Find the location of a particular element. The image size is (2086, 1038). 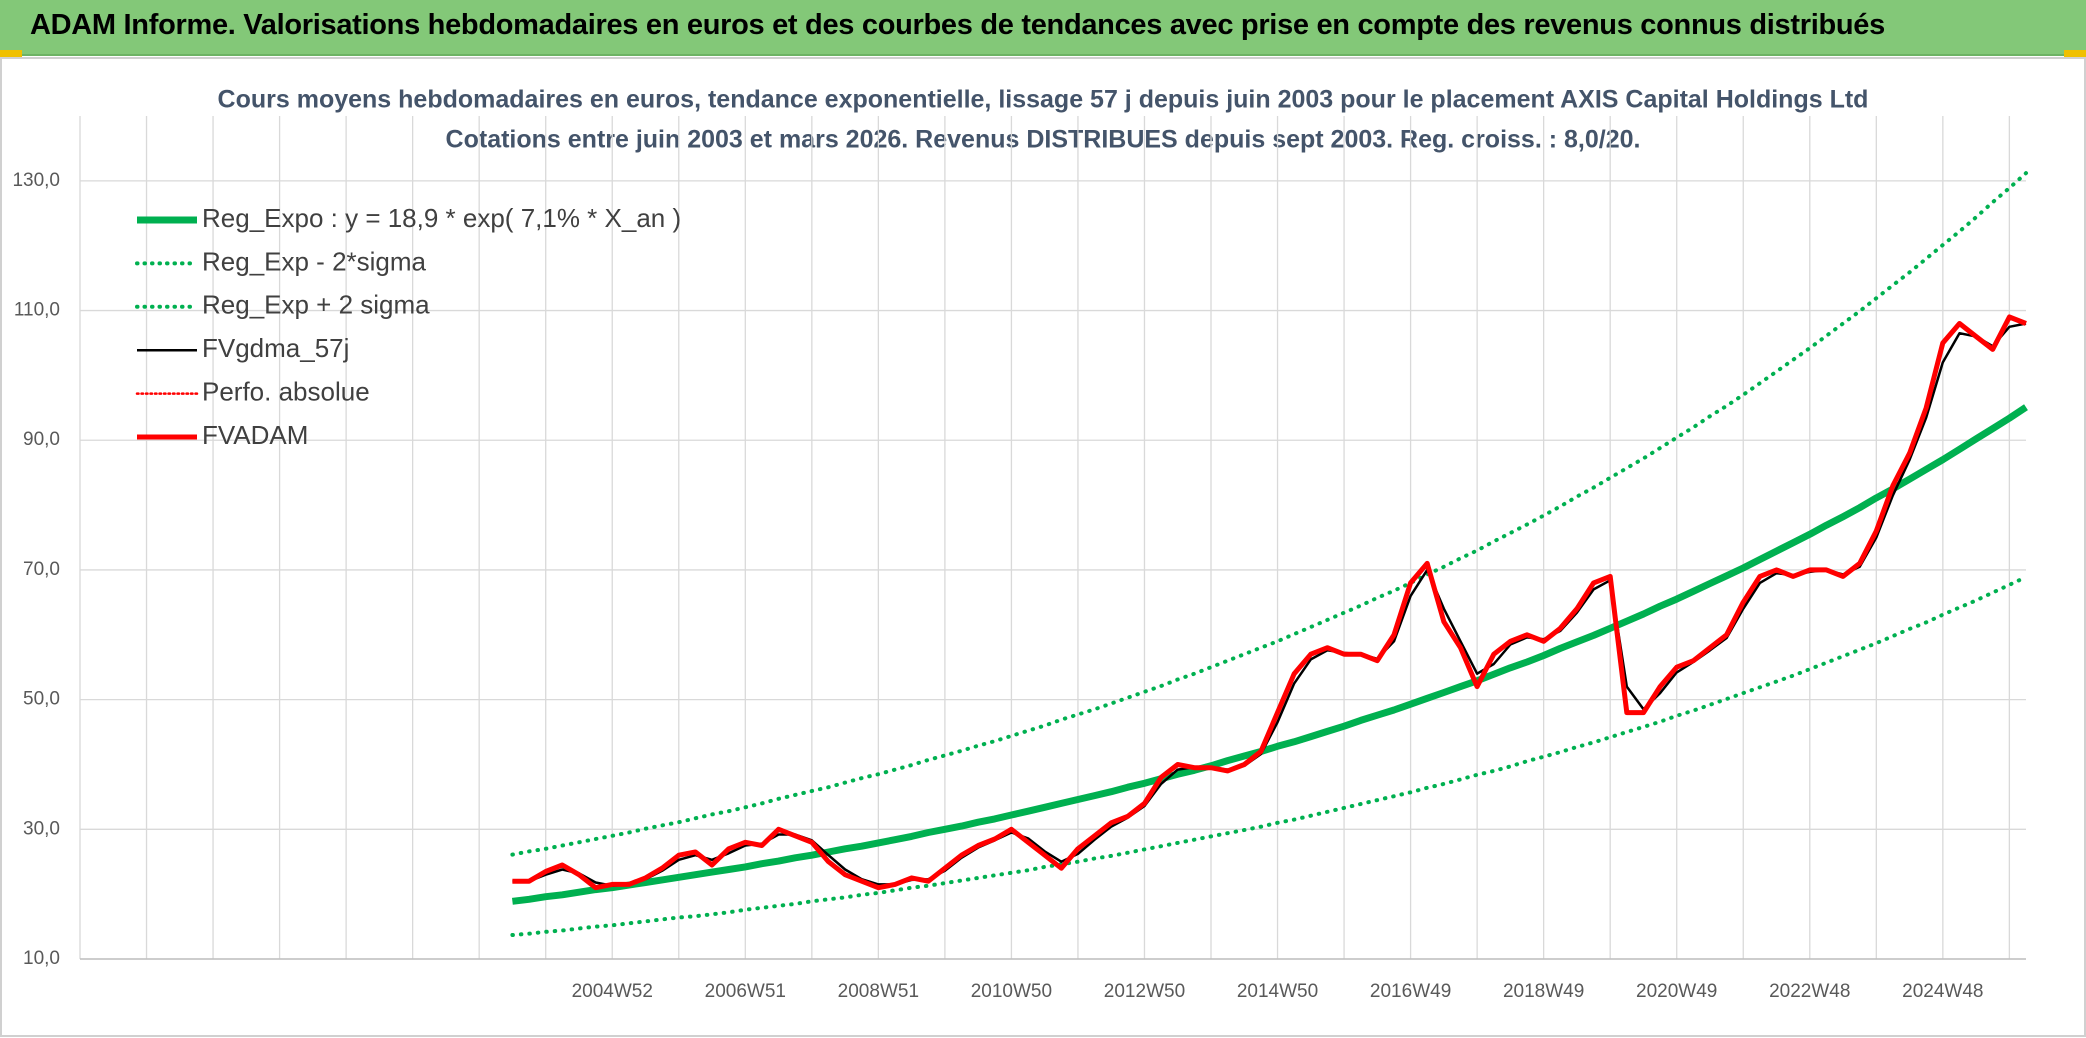

x-tick-label: 2004W52 is located at coordinates (612, 991).